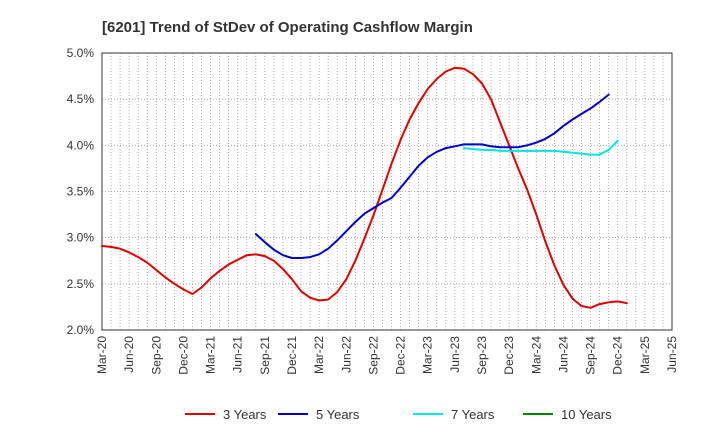 The height and width of the screenshot is (440, 720). Describe the element at coordinates (482, 355) in the screenshot. I see `x-tick-label: Sep-23` at that location.